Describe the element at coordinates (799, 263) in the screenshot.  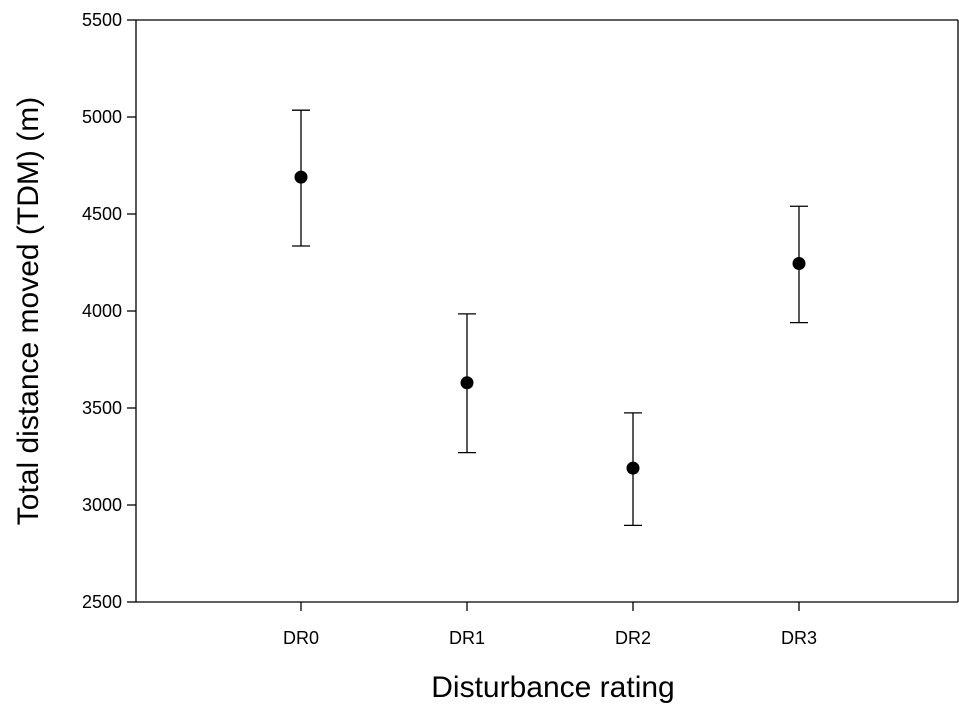
I see `data-point-DR3` at that location.